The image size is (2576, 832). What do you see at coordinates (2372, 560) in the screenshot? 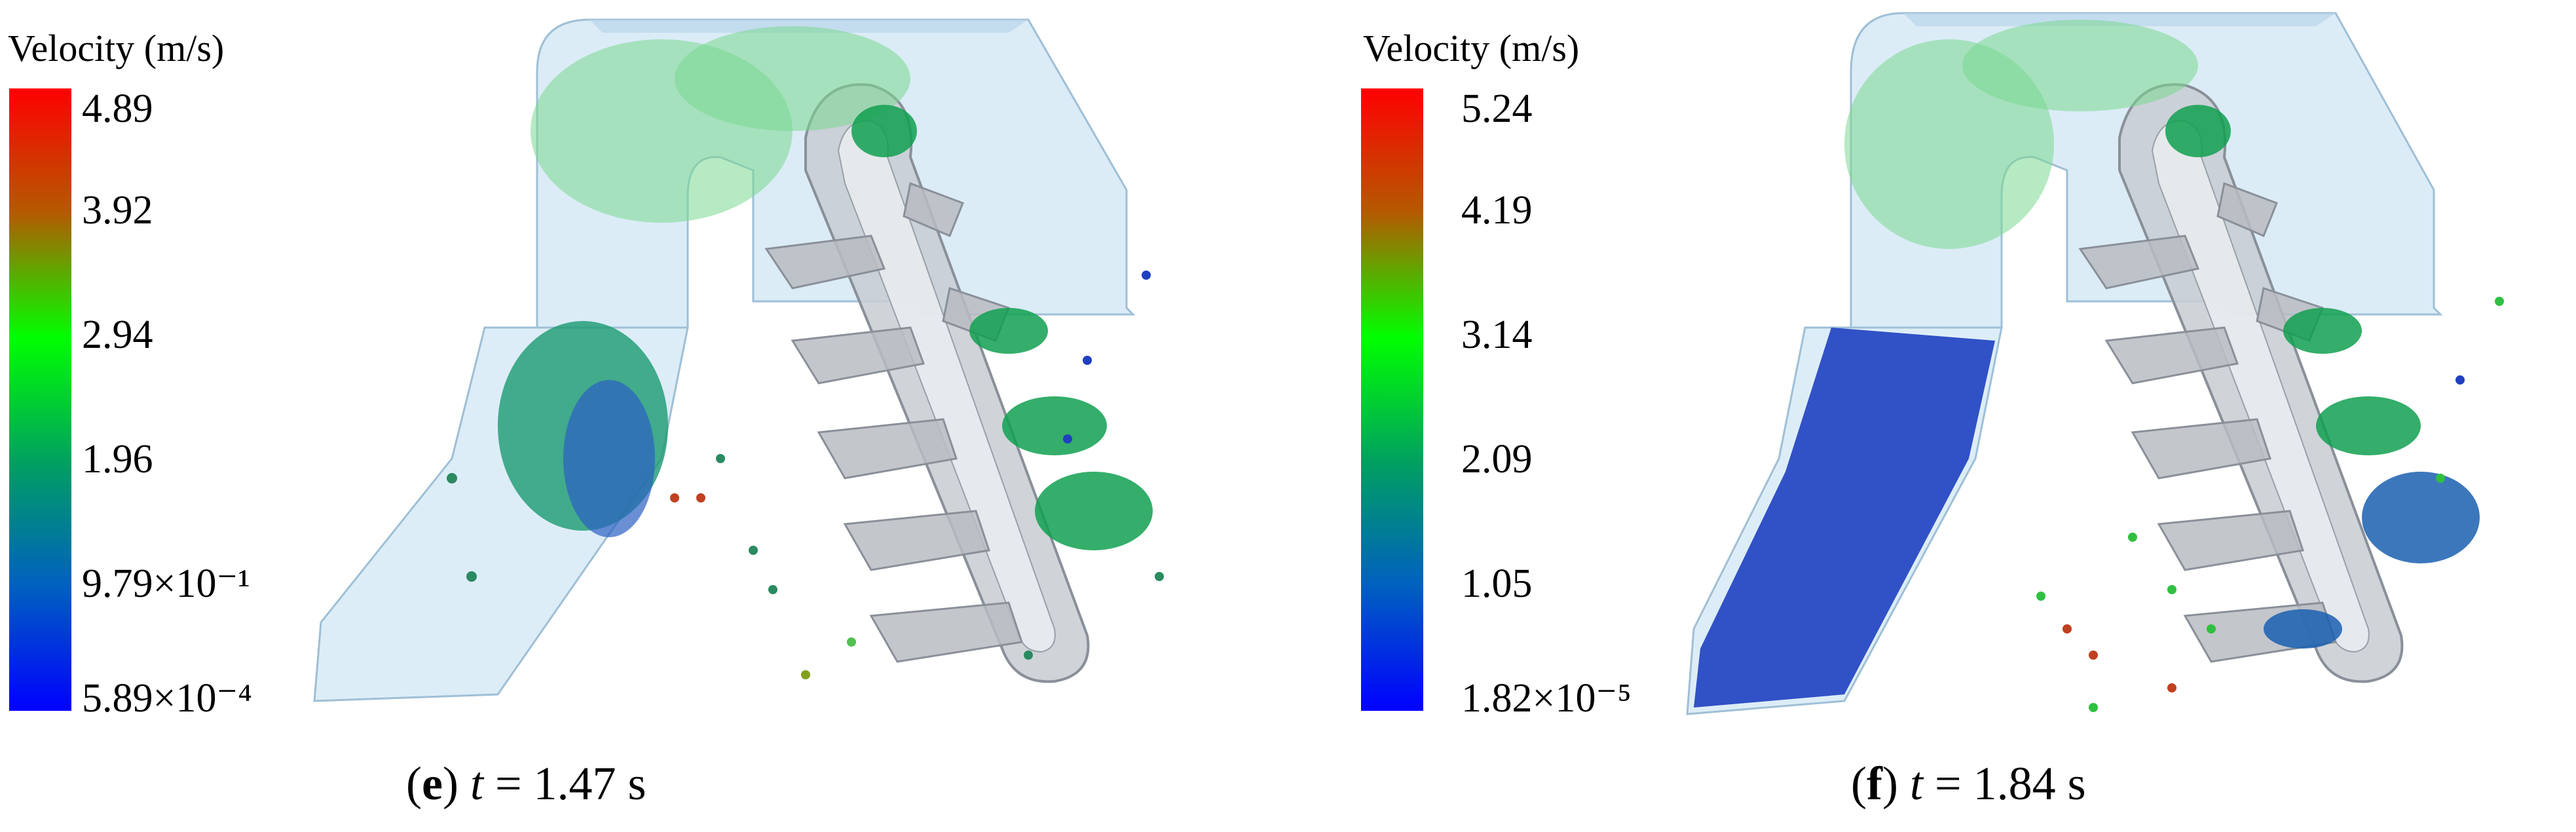
I see `particles-buckets-blue` at bounding box center [2372, 560].